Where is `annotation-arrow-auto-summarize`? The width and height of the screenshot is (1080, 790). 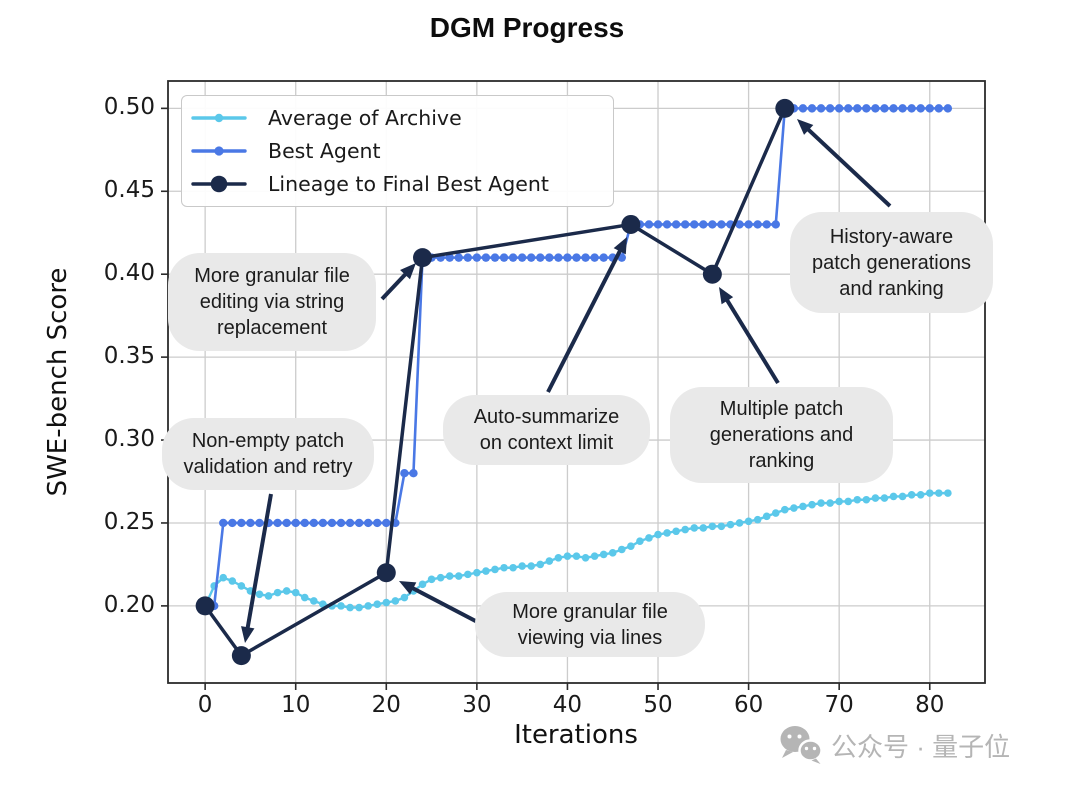
annotation-arrow-auto-summarize is located at coordinates (585, 319).